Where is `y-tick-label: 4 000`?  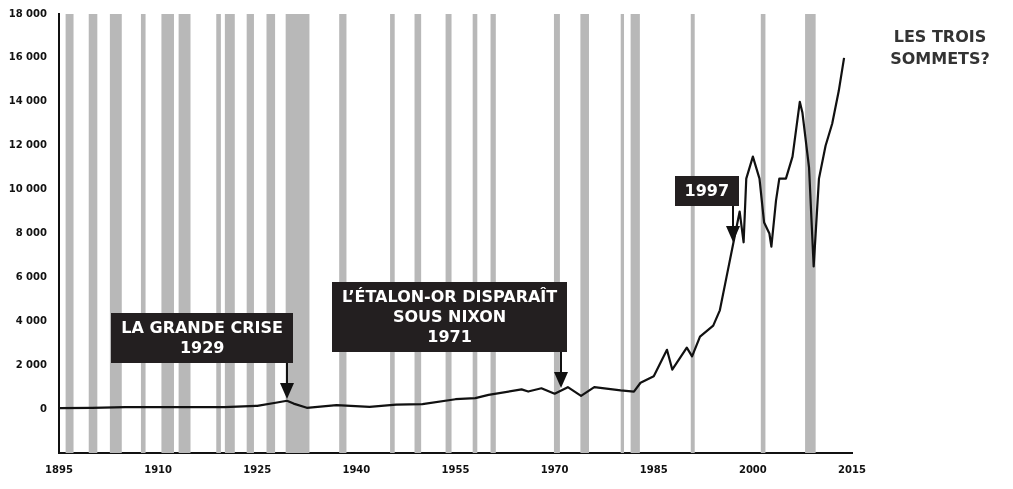
y-tick-label: 4 000 is located at coordinates (31, 320).